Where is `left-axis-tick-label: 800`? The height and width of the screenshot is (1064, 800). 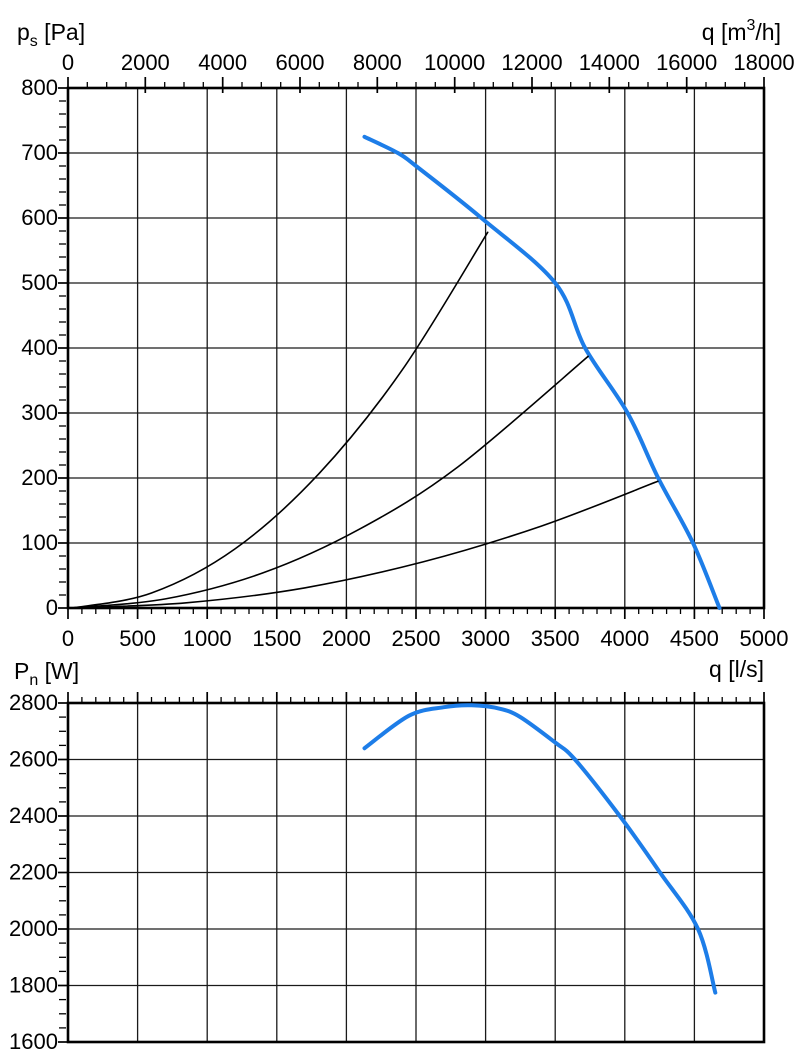 left-axis-tick-label: 800 is located at coordinates (39, 87).